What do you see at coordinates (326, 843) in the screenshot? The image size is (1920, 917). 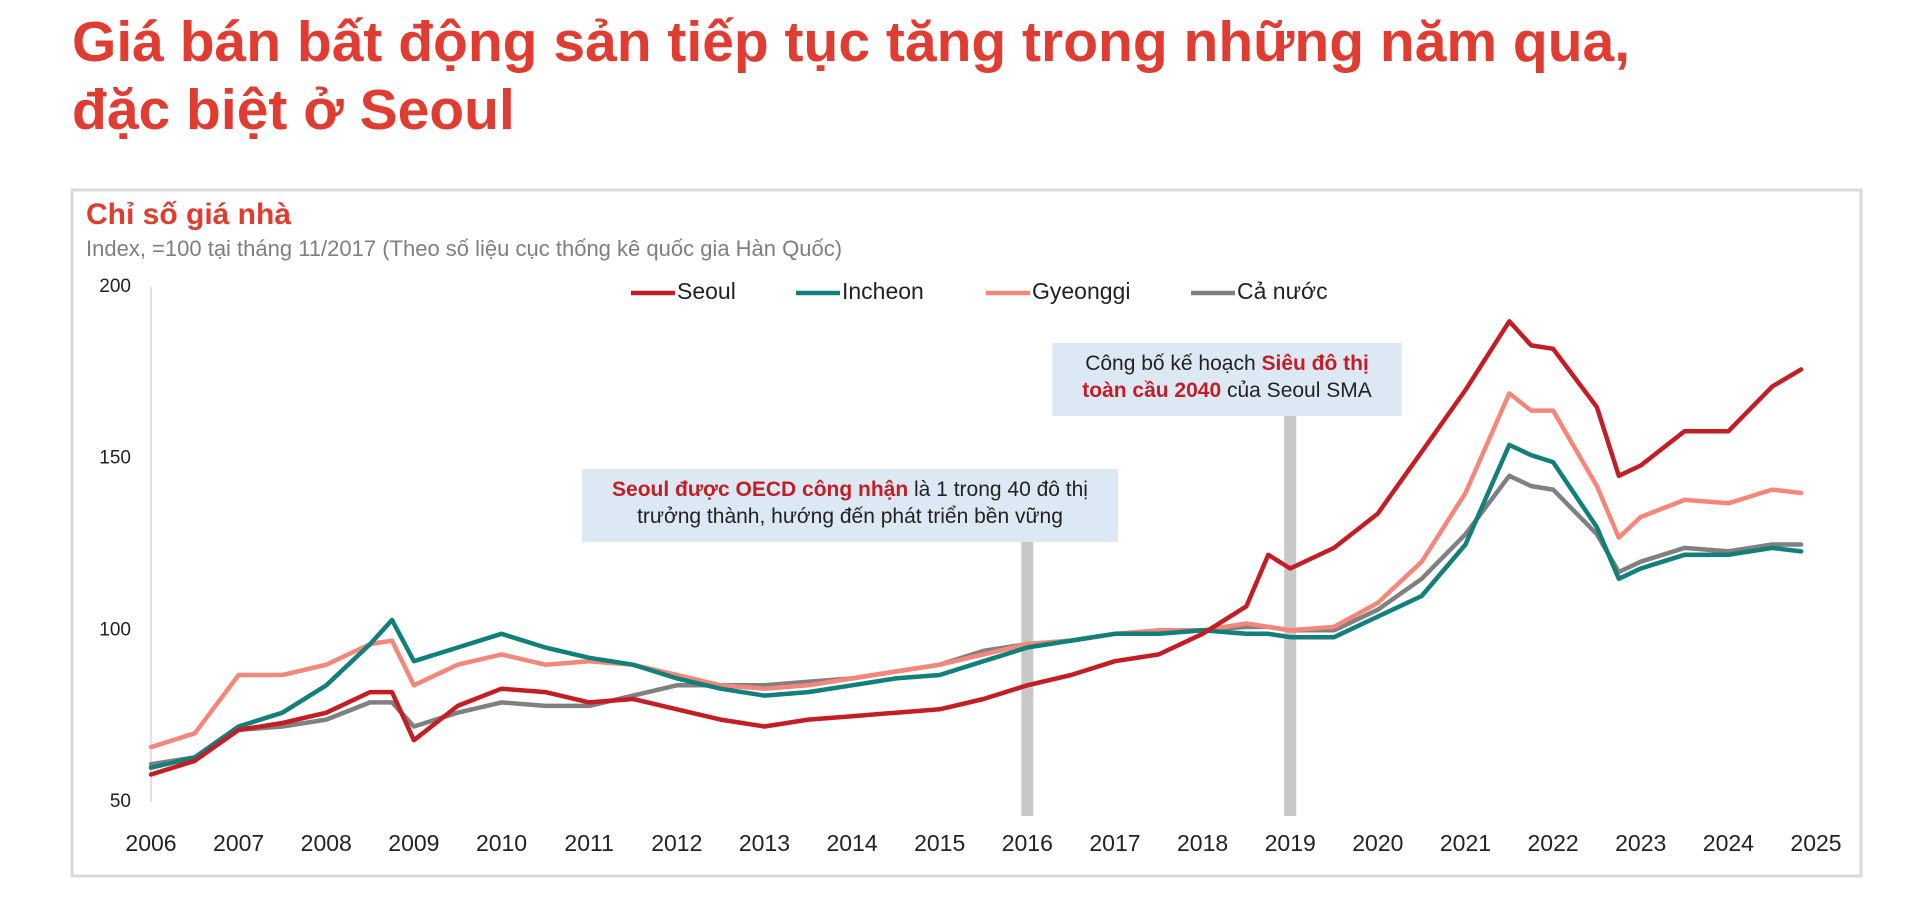 I see `x-tick-label: 2008` at bounding box center [326, 843].